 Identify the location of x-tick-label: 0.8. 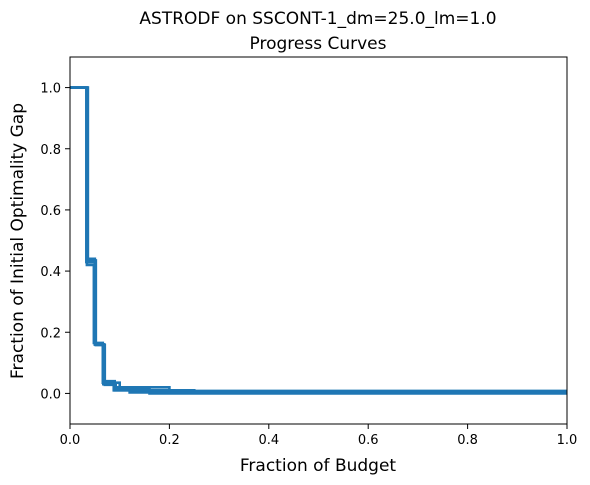
(467, 440).